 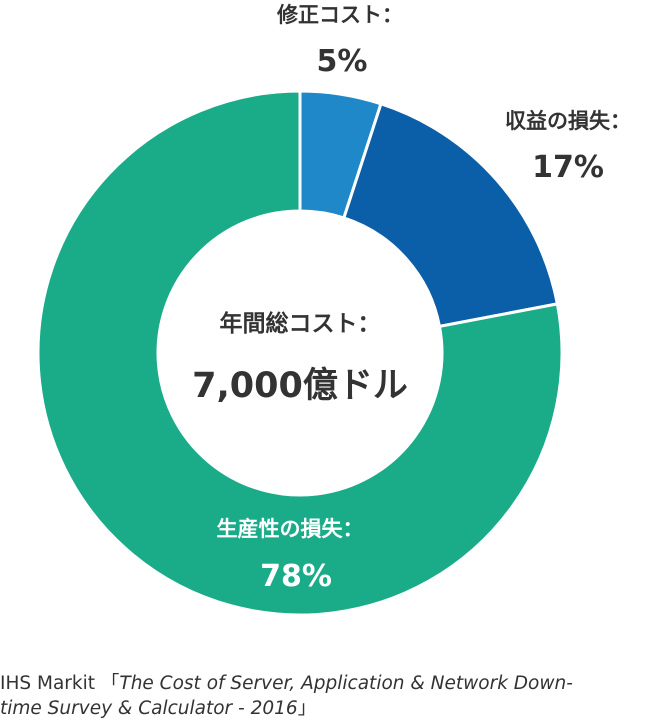 What do you see at coordinates (568, 121) in the screenshot?
I see `slice-label-revenue-loss: 収益の損失：` at bounding box center [568, 121].